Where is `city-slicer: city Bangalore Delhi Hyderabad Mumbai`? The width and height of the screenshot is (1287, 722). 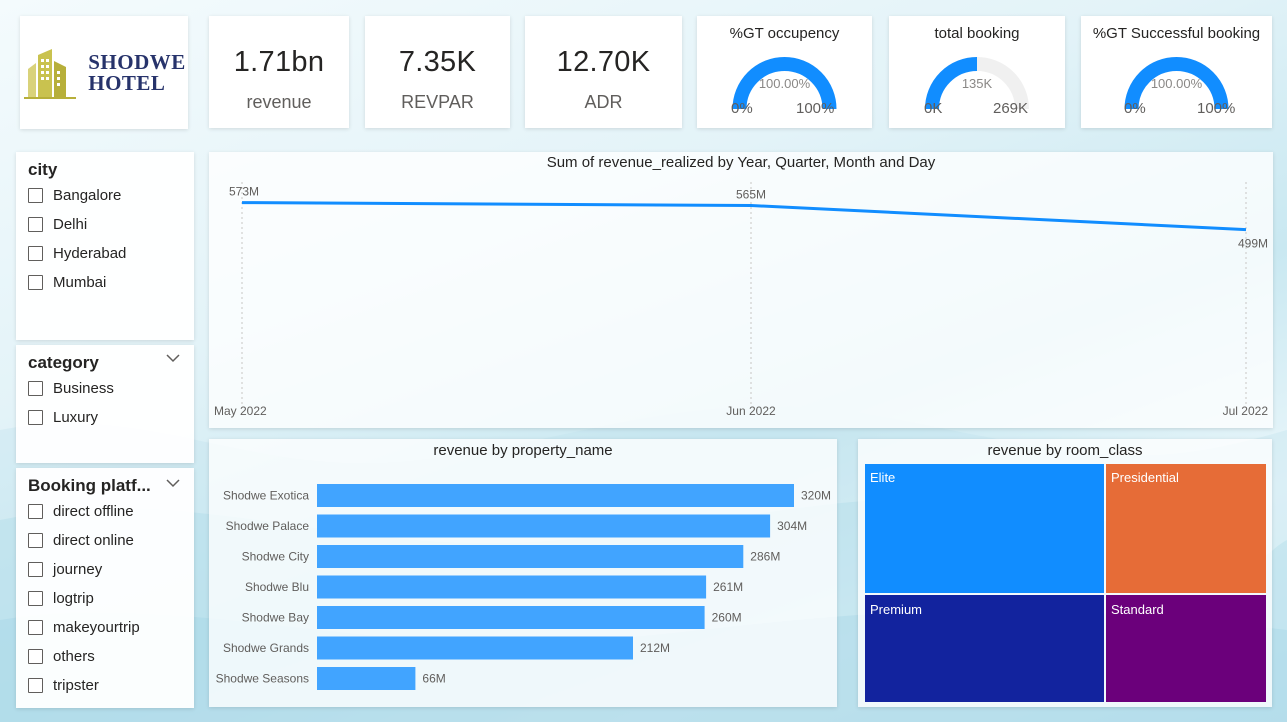 city-slicer: city Bangalore Delhi Hyderabad Mumbai is located at coordinates (105, 246).